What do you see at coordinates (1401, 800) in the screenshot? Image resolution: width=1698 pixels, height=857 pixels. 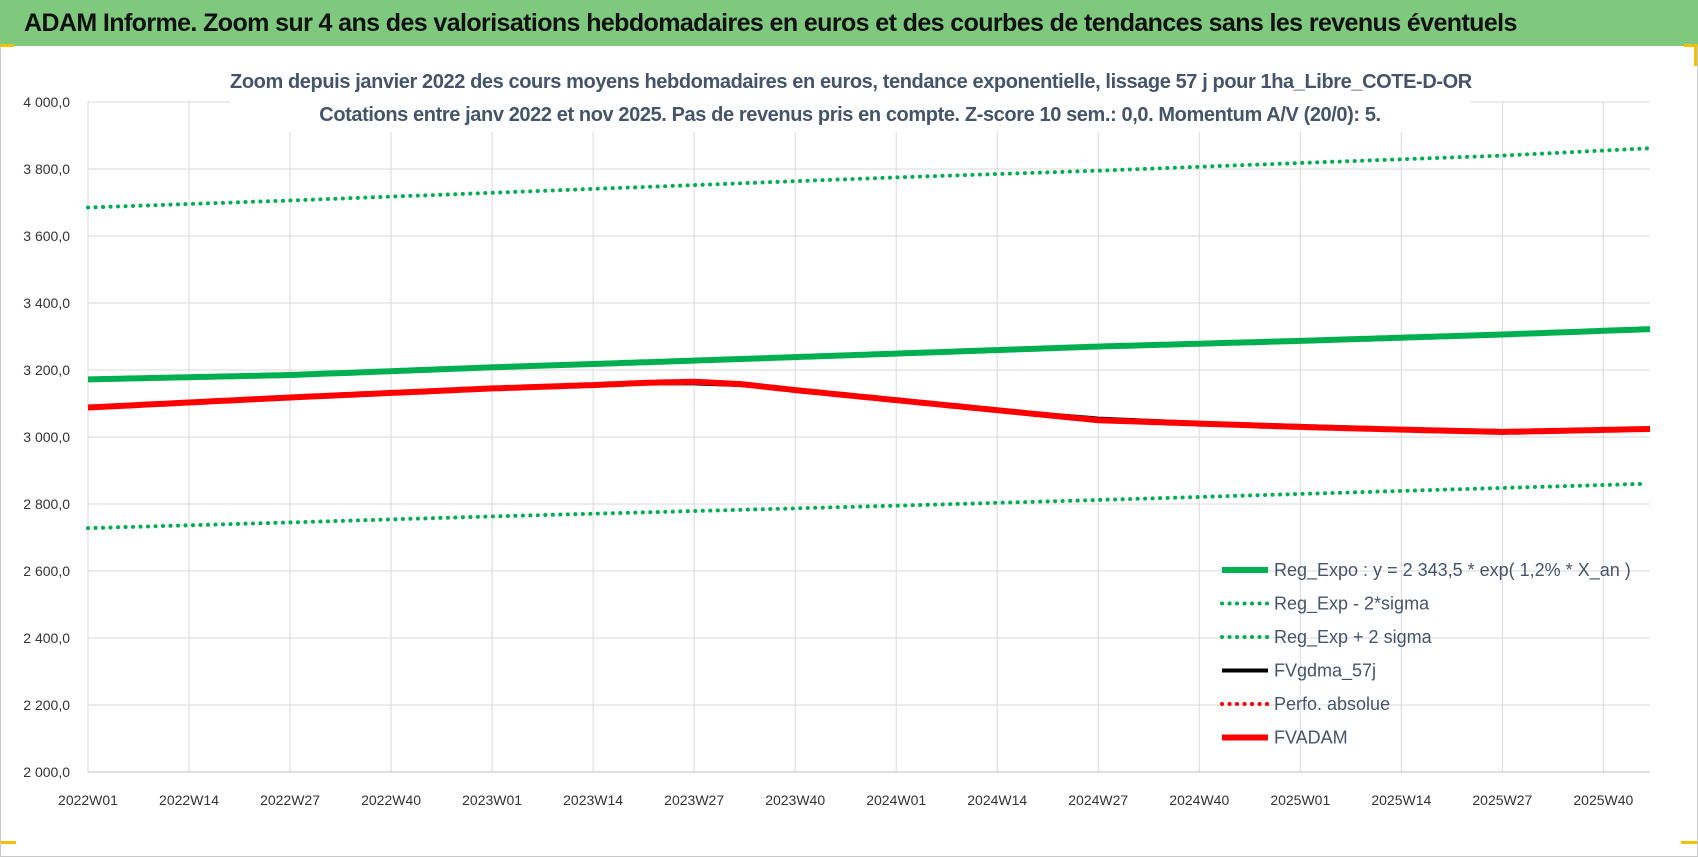 I see `x-tick-label: 2025W14` at bounding box center [1401, 800].